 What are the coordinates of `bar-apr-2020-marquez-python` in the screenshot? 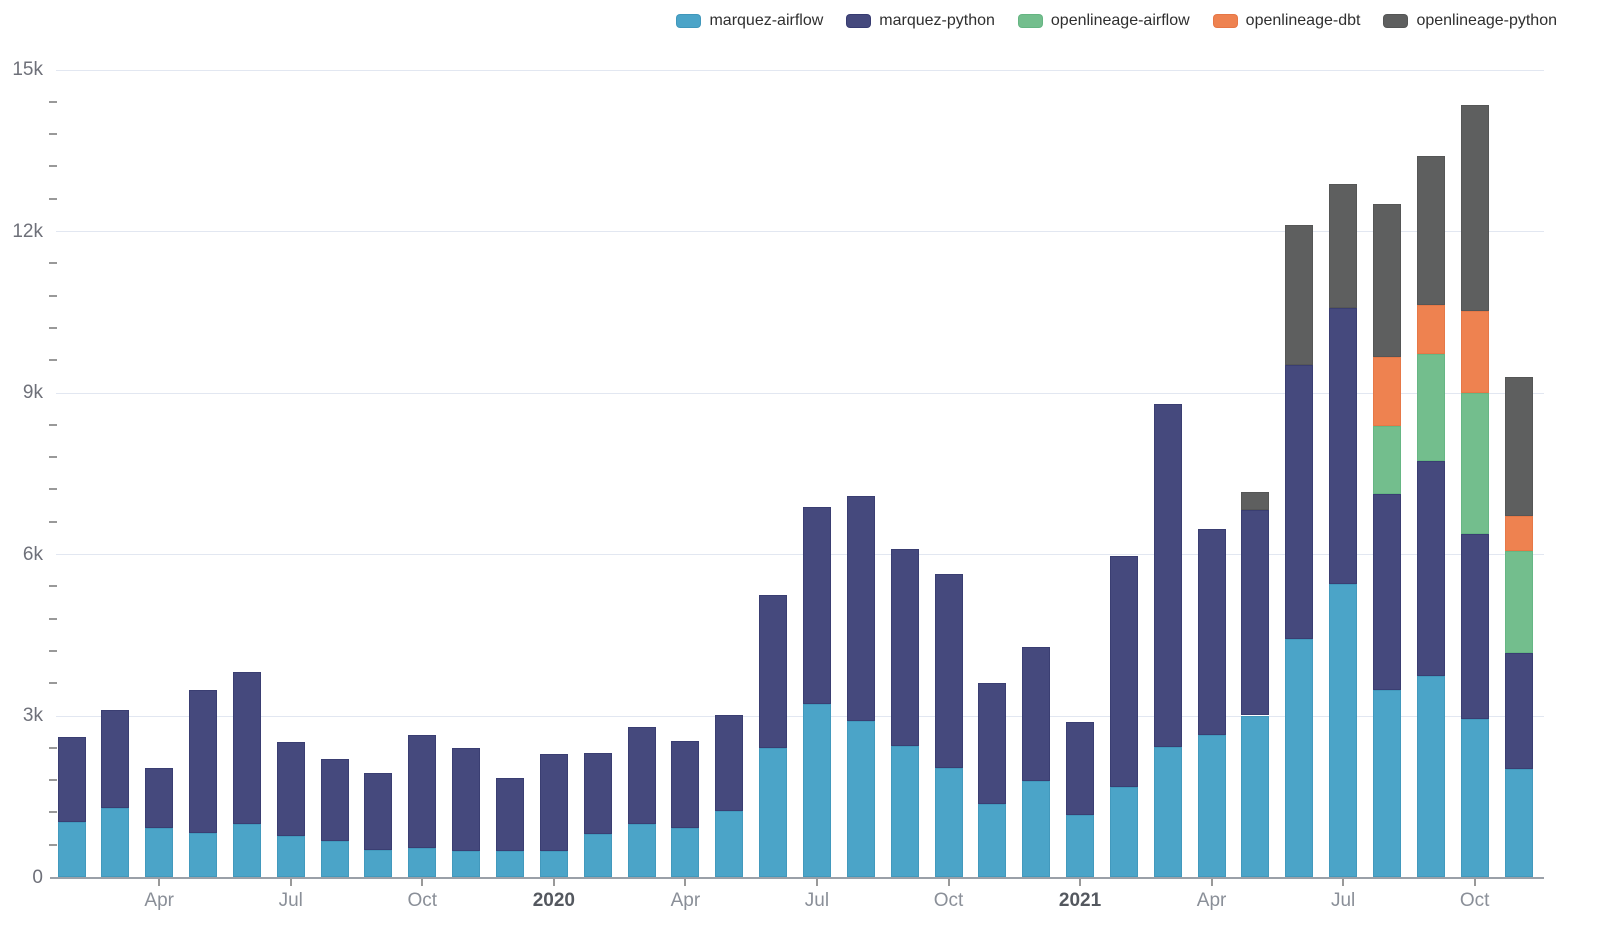 It's located at (685, 784).